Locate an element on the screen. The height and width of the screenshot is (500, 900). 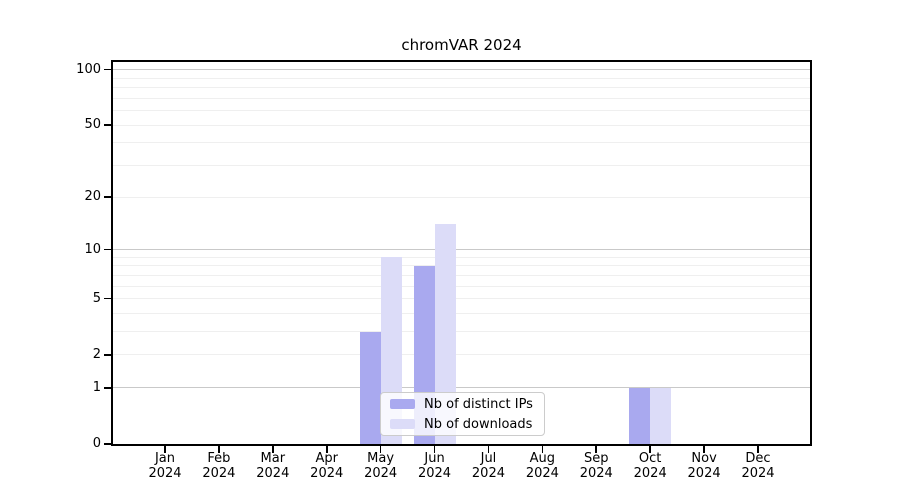
legend-label: Nb of downloads is located at coordinates (478, 424).